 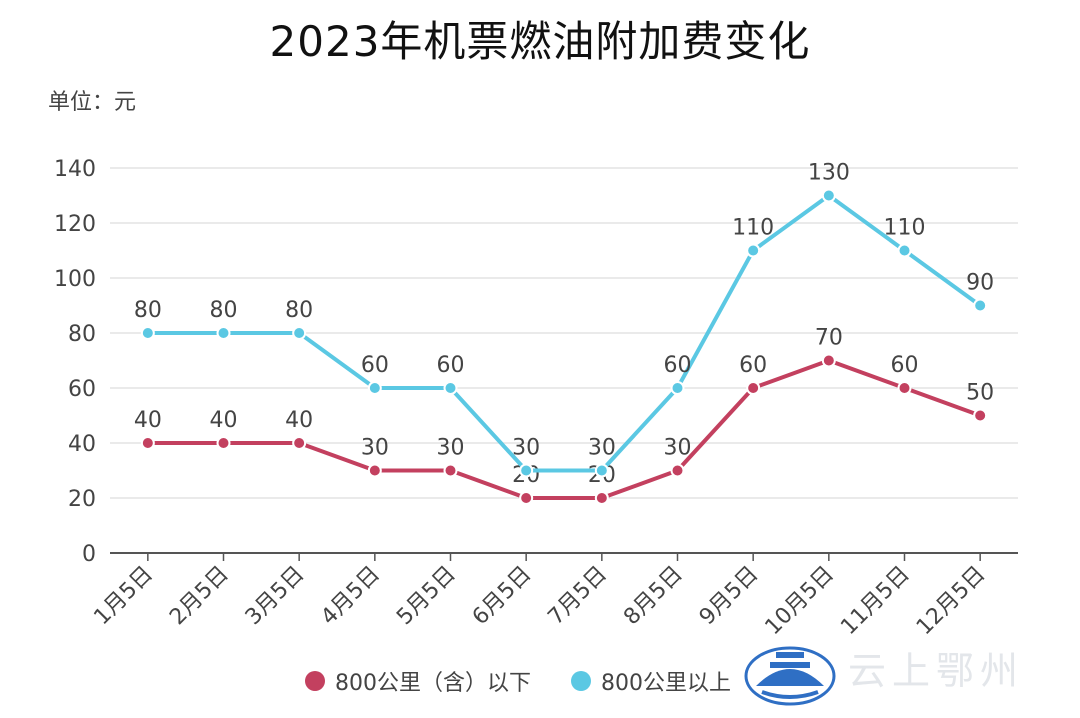 I want to click on chart-title: 2023年机票燃油附加费变化, so click(x=540, y=41).